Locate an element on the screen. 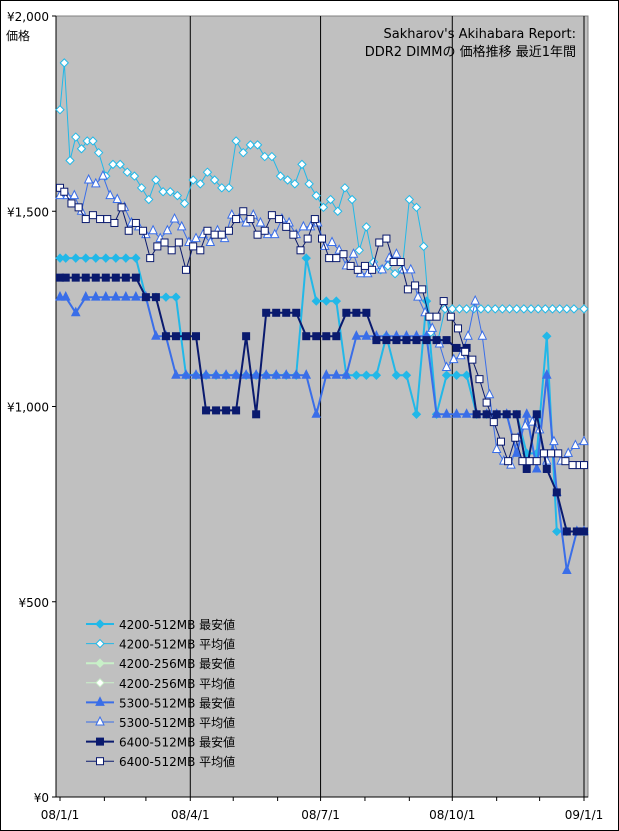 The height and width of the screenshot is (831, 619). legend-label: 5300-512MB 最安値 is located at coordinates (177, 702).